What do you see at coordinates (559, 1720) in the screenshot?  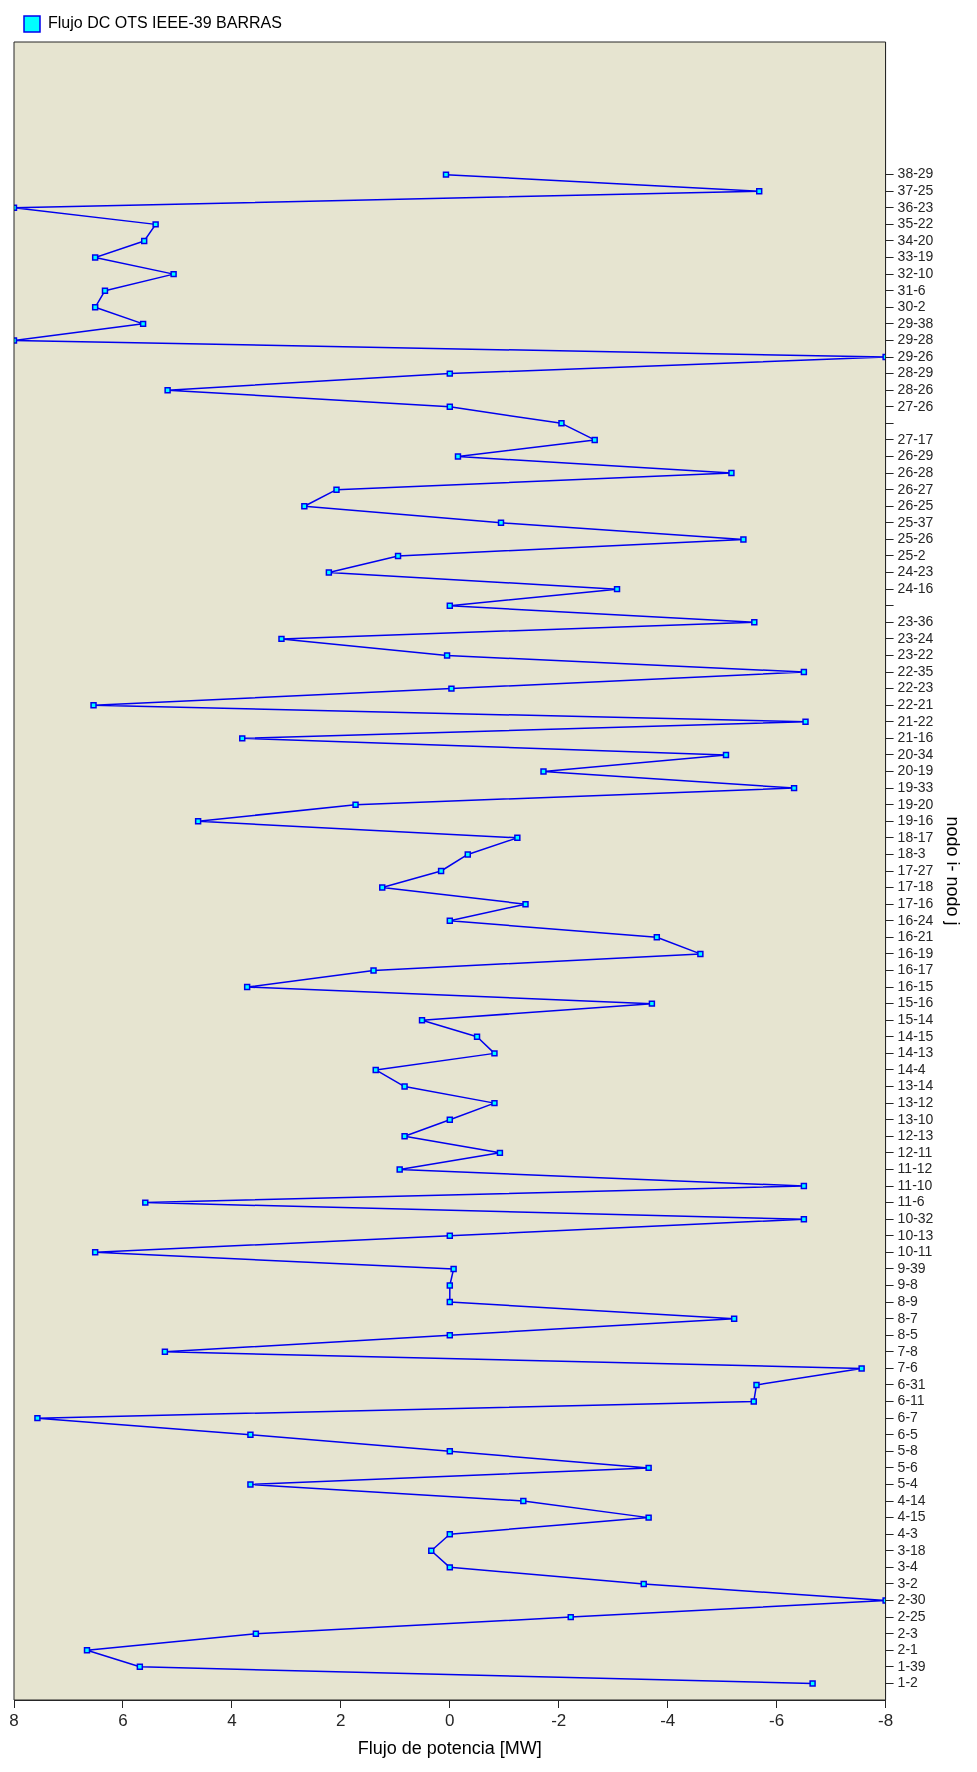 I see `x-tick-label: -2` at bounding box center [559, 1720].